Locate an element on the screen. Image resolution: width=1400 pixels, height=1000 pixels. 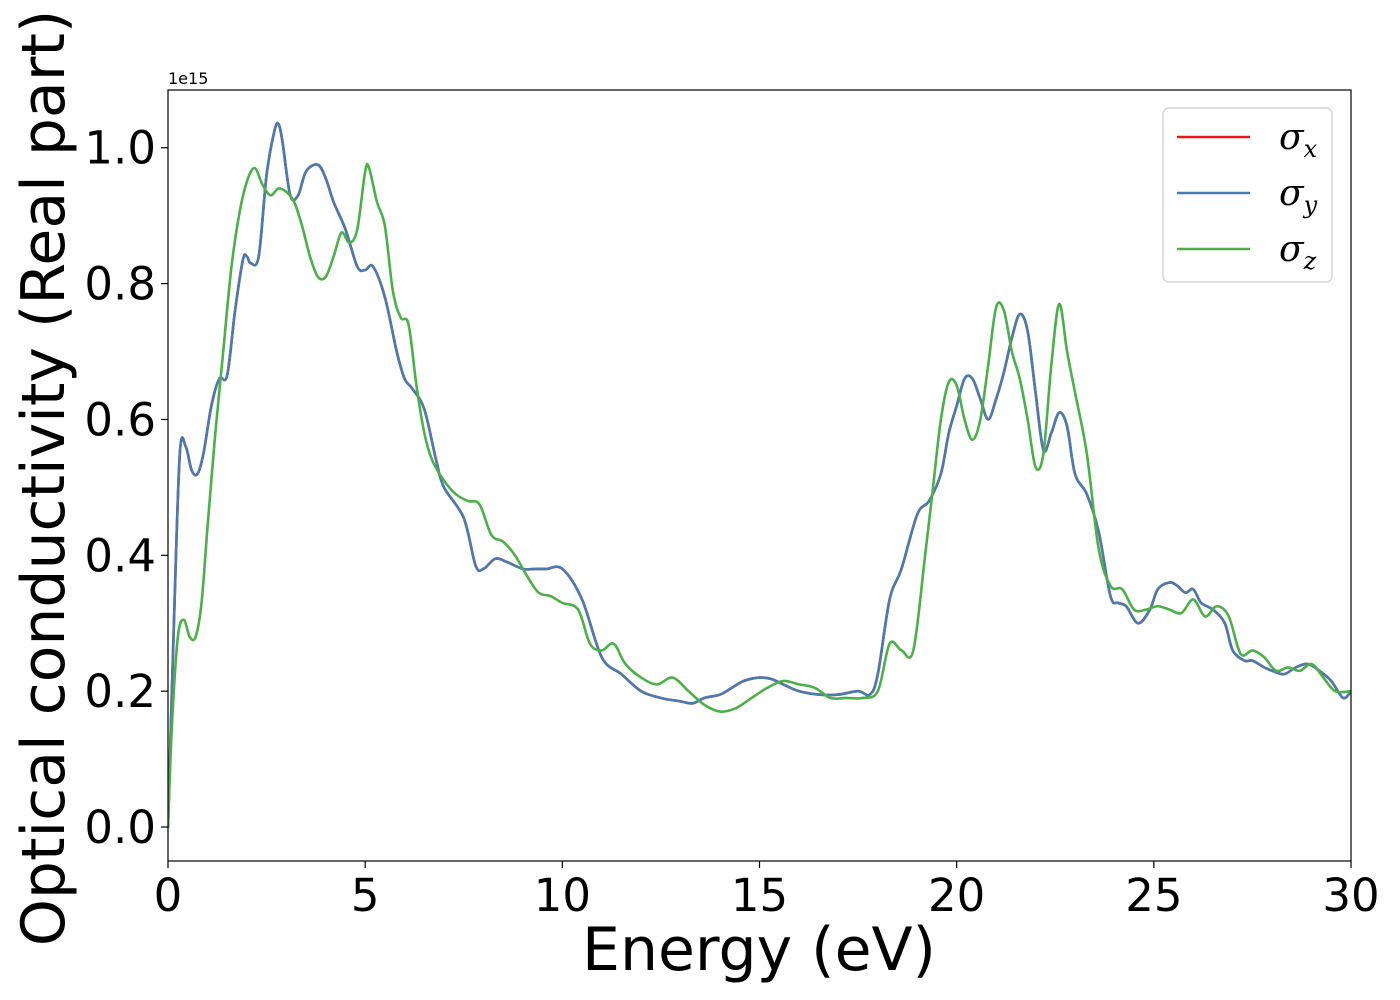
x-axis-title: Energy (eV) is located at coordinates (759, 950).